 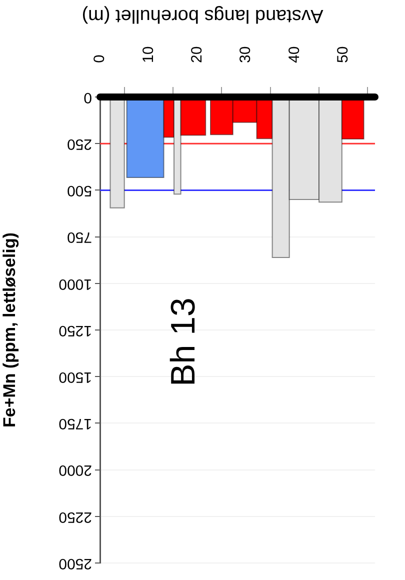 I want to click on y-tick-label: 250, so click(x=79, y=143).